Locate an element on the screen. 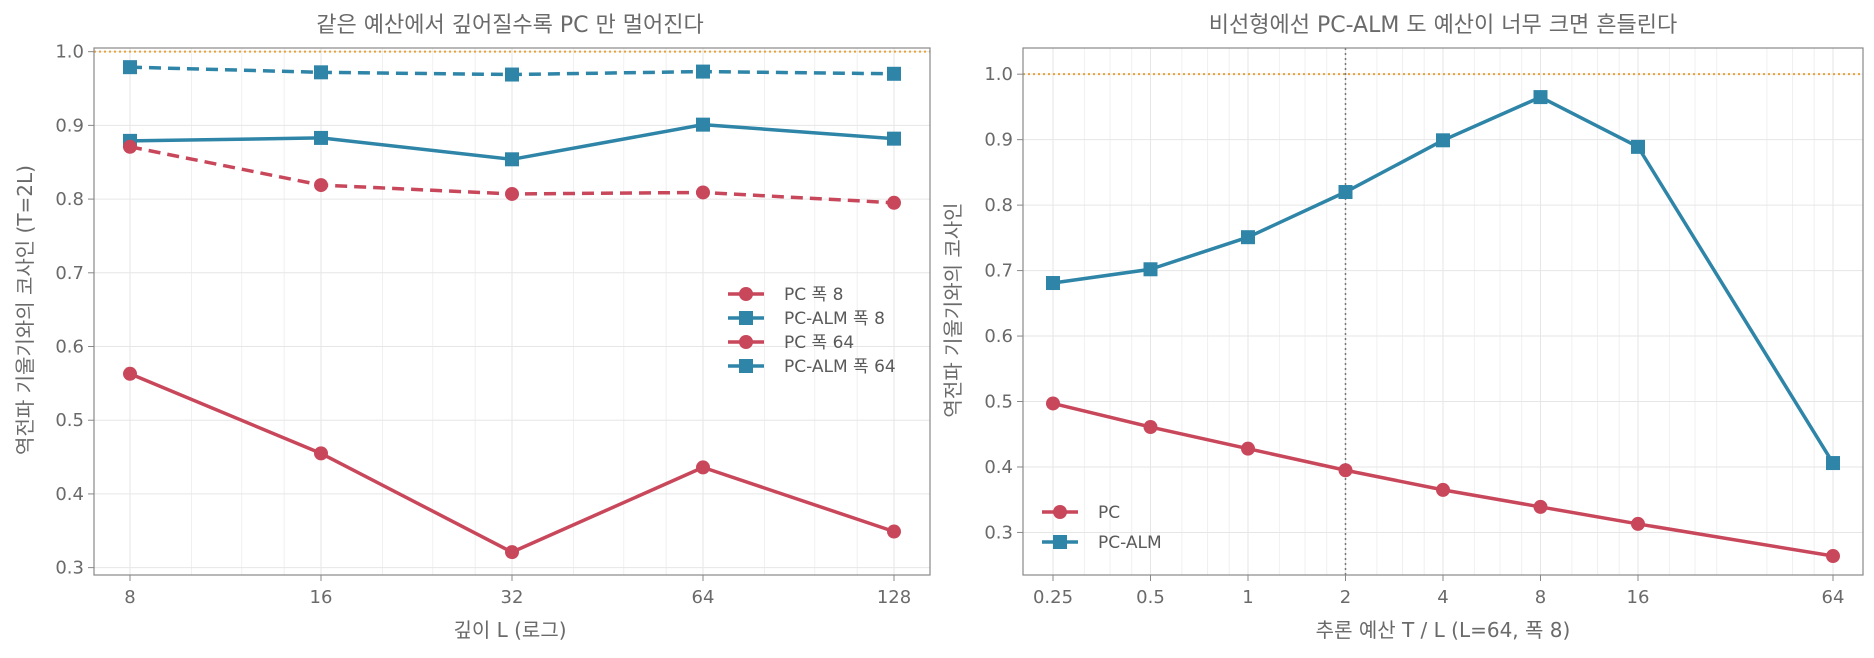 This screenshot has height=658, width=1874. left-x-tick-label: 16 is located at coordinates (321, 597).